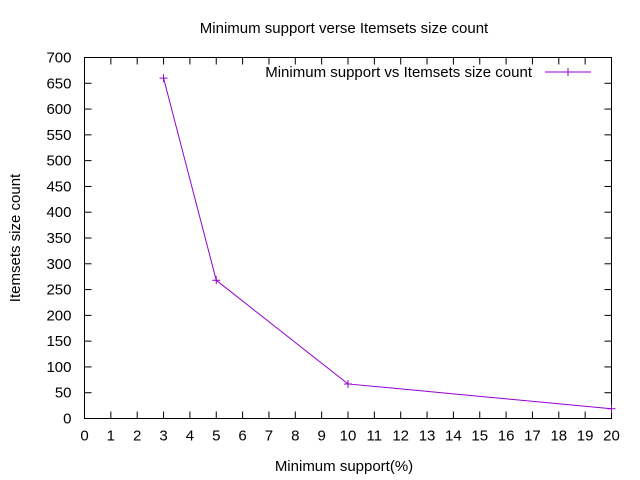 This screenshot has width=640, height=480. Describe the element at coordinates (58, 161) in the screenshot. I see `y-tick-label: 500` at that location.